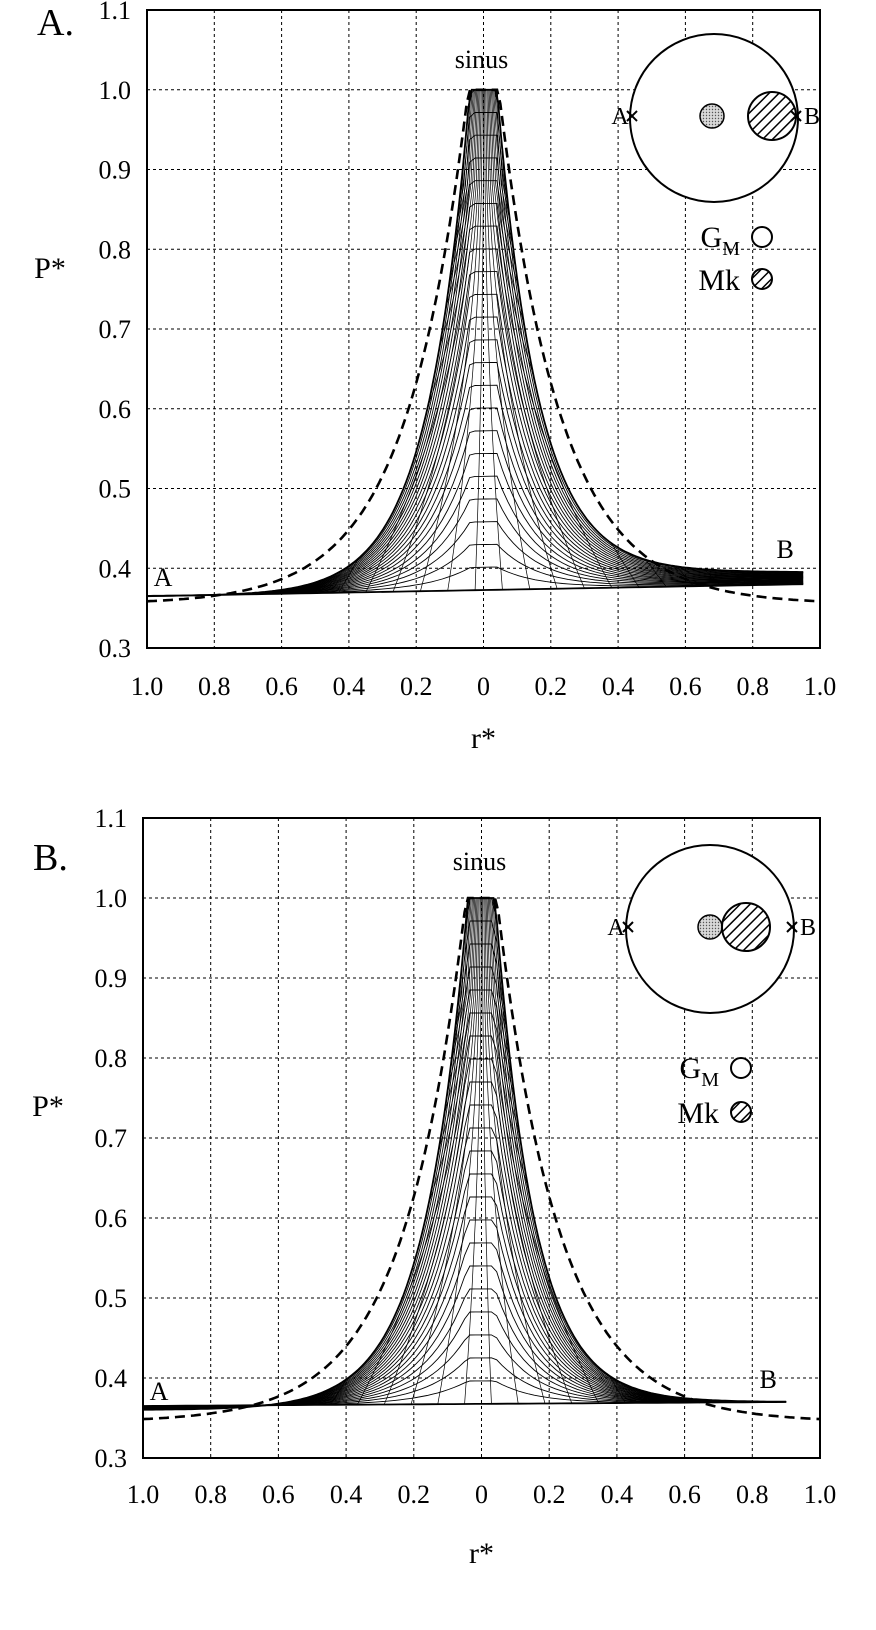  What do you see at coordinates (159, 1391) in the screenshot?
I see `endpoint-a-label: A` at bounding box center [159, 1391].